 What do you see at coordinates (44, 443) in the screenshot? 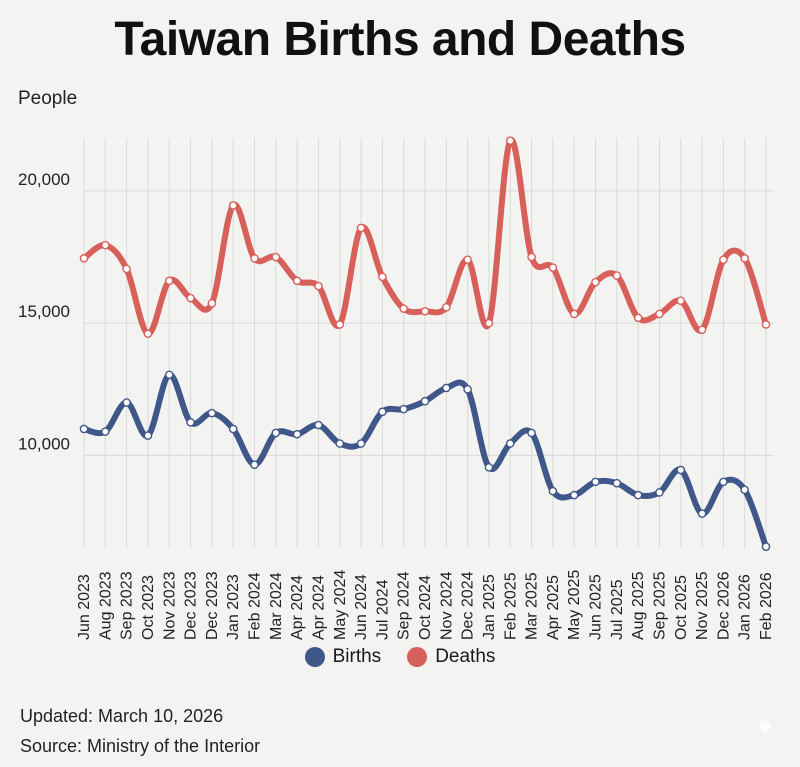
I see `y-tick-label: 10,000` at bounding box center [44, 443].